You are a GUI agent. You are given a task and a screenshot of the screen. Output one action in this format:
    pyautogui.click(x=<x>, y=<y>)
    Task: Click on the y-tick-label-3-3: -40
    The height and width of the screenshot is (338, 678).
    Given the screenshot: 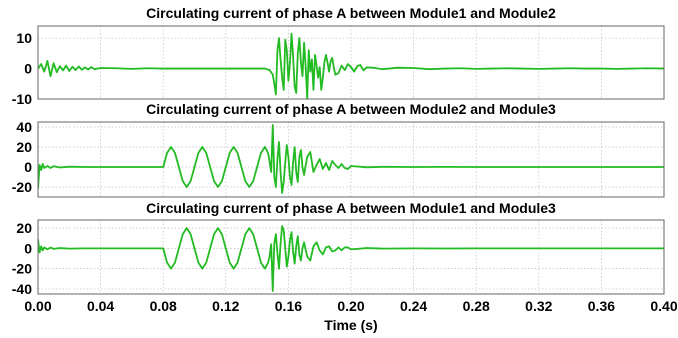 What is the action you would take?
    pyautogui.click(x=22, y=289)
    